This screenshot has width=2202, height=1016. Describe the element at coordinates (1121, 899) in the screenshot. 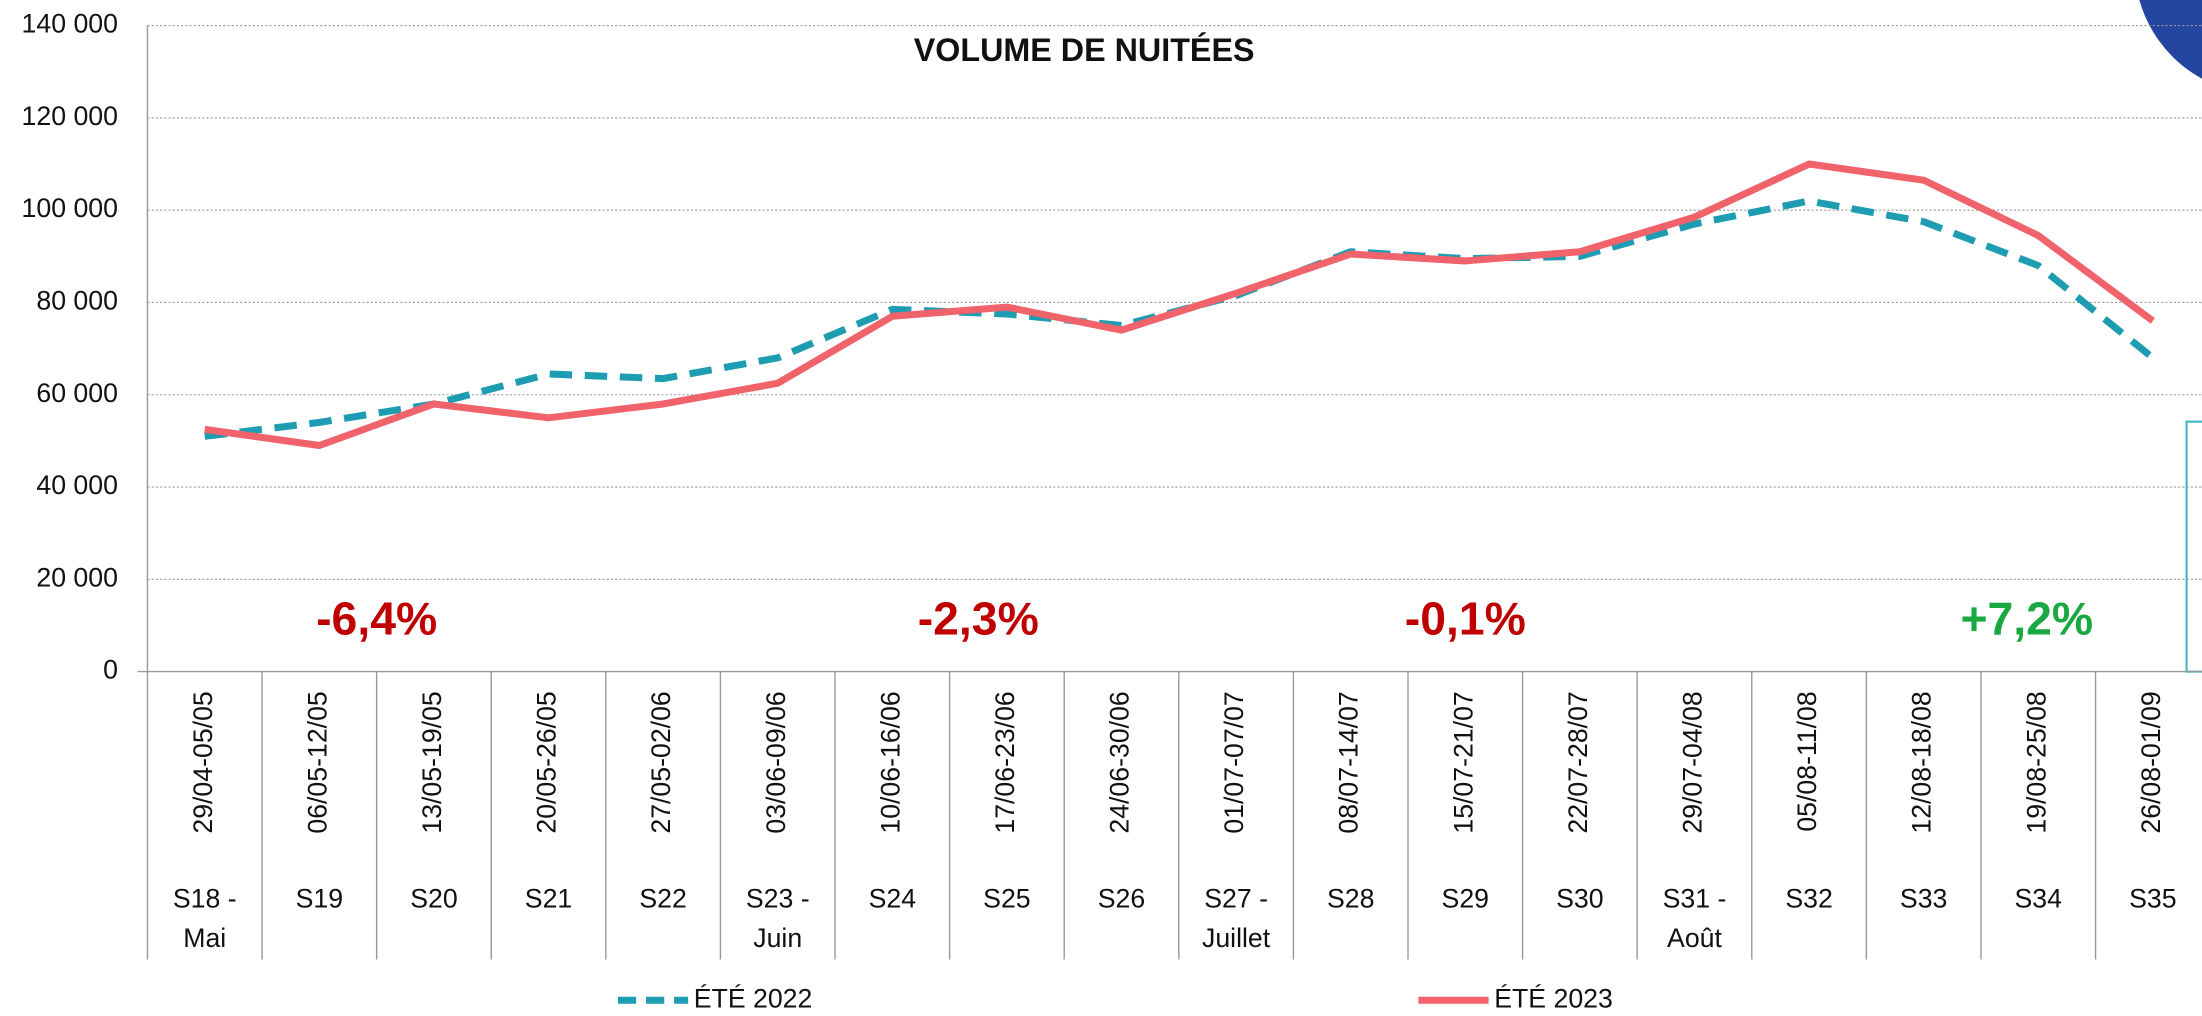

I see `x-tick-label: S26` at that location.